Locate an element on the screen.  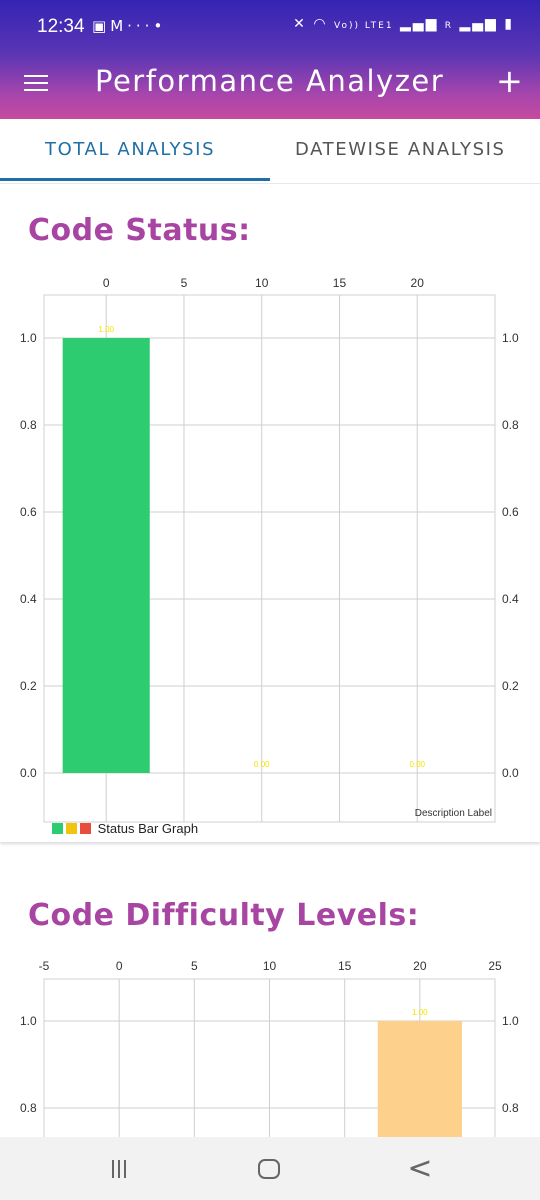
legend-swatch-green is located at coordinates (57, 828).